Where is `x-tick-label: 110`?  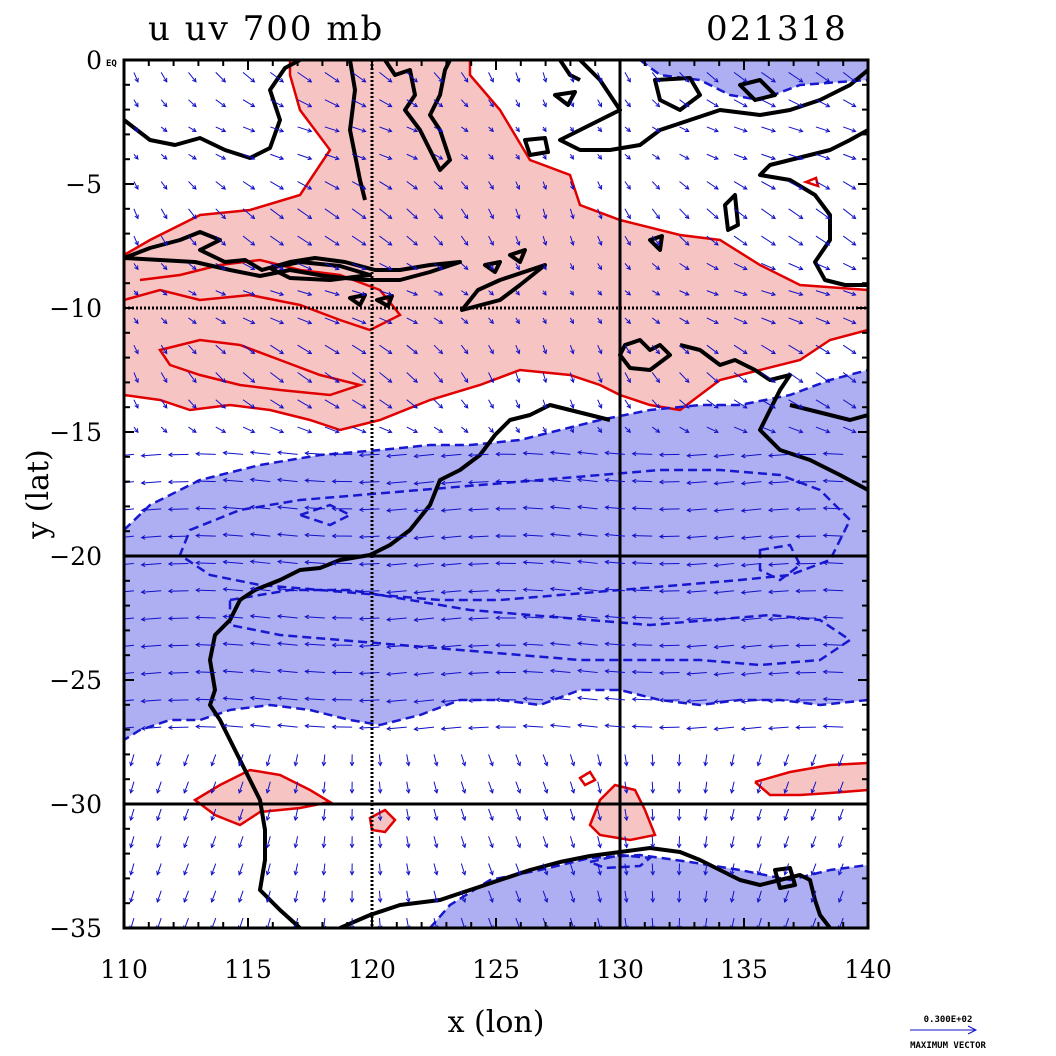
x-tick-label: 110 is located at coordinates (124, 969).